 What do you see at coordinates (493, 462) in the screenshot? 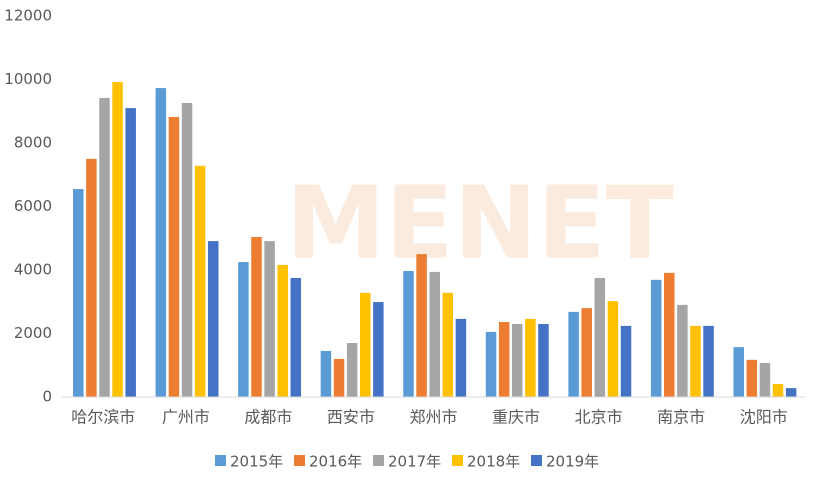
I see `legend-label: 2018年` at bounding box center [493, 462].